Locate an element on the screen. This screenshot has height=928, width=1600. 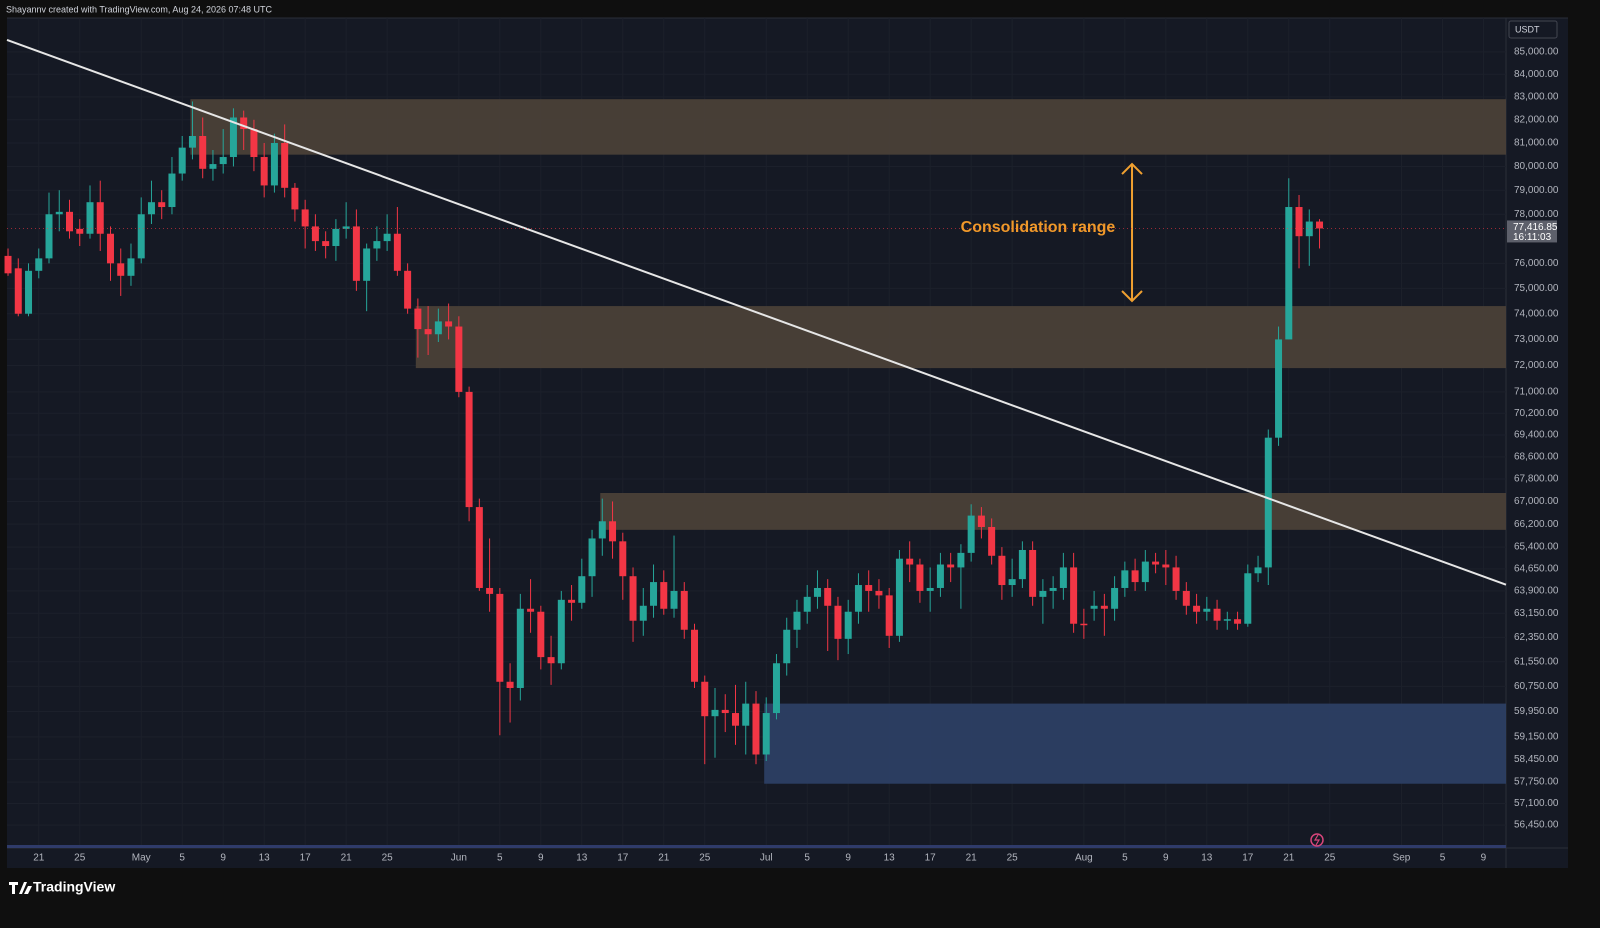
x-tick-label: 9 is located at coordinates (541, 858).